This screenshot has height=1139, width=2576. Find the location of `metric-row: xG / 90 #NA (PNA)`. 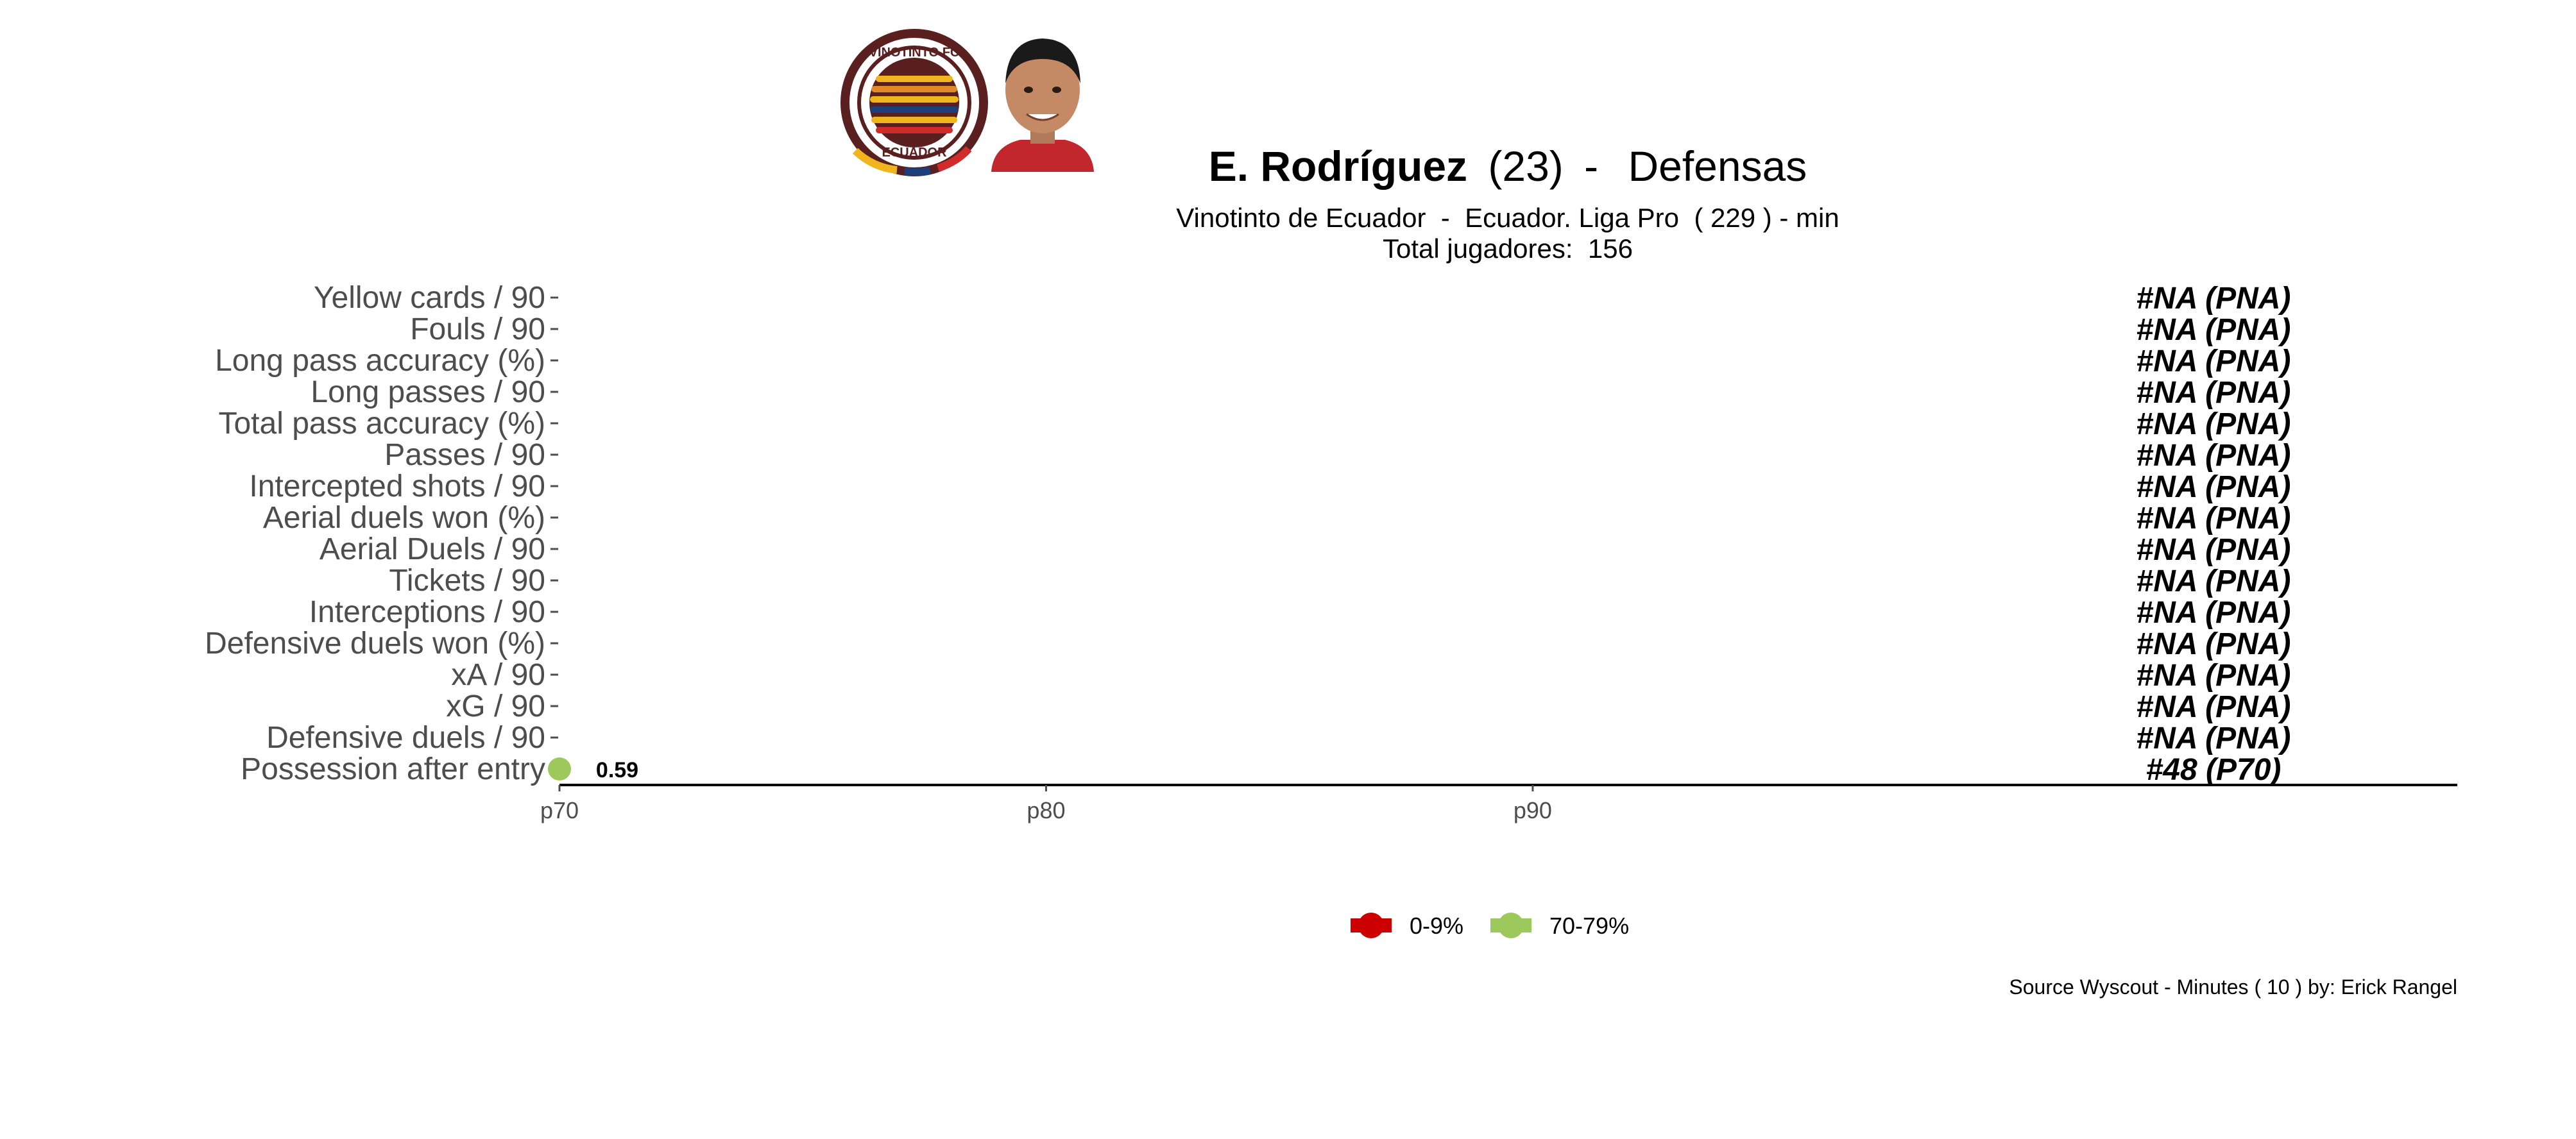

metric-row: xG / 90 #NA (PNA) is located at coordinates (1368, 706).